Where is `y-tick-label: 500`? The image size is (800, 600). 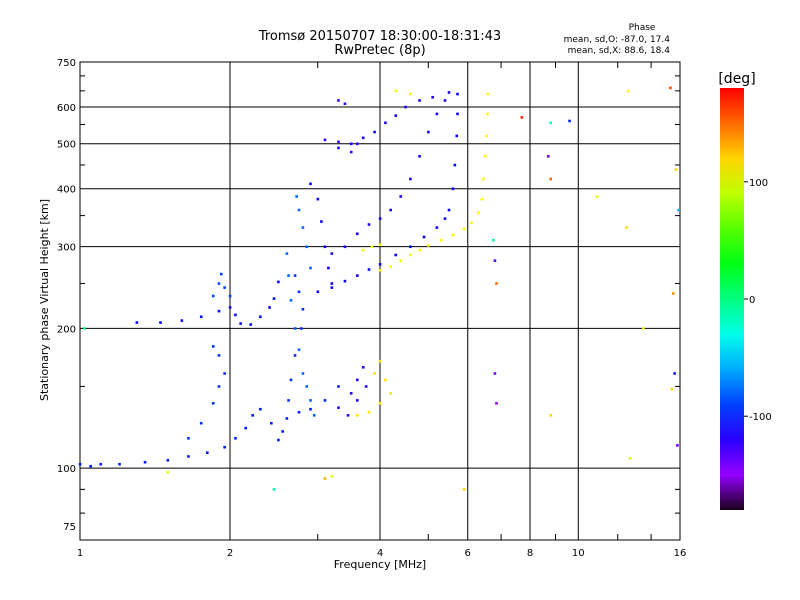 y-tick-label: 500 is located at coordinates (66, 145).